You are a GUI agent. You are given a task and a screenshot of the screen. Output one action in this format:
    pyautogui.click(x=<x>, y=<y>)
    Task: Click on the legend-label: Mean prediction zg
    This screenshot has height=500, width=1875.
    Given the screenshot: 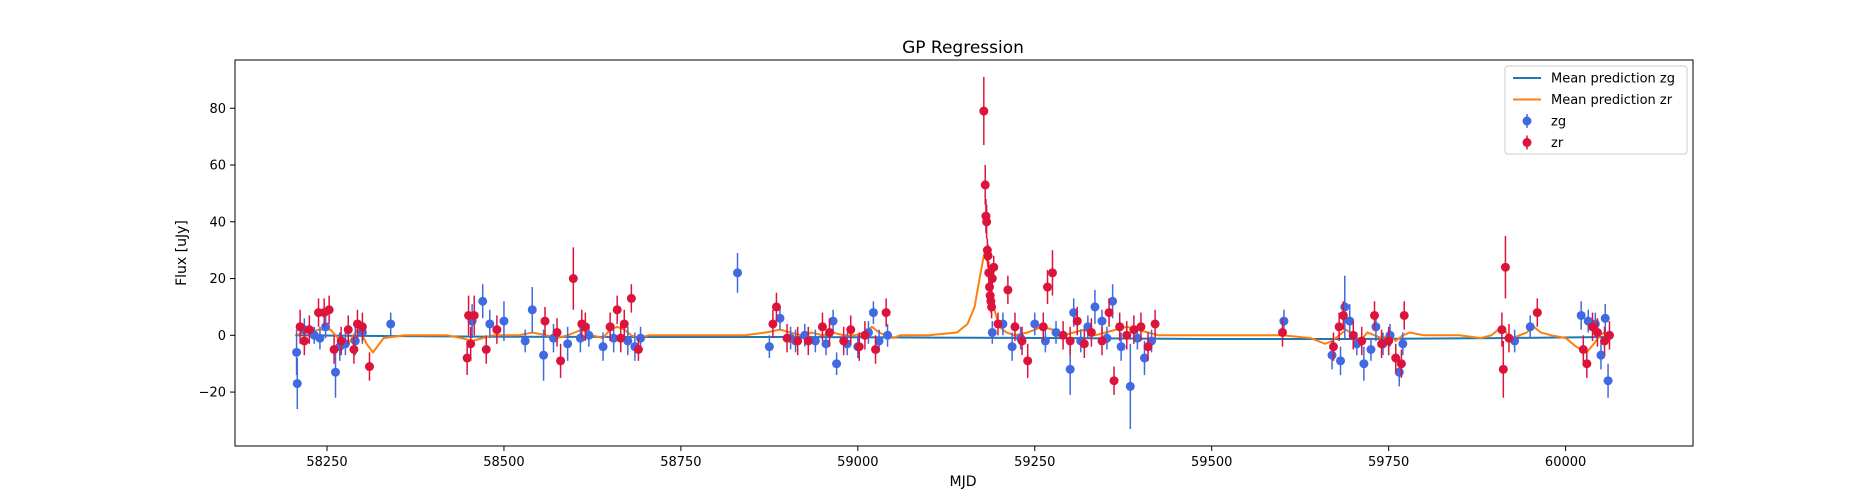 What is the action you would take?
    pyautogui.click(x=1613, y=79)
    